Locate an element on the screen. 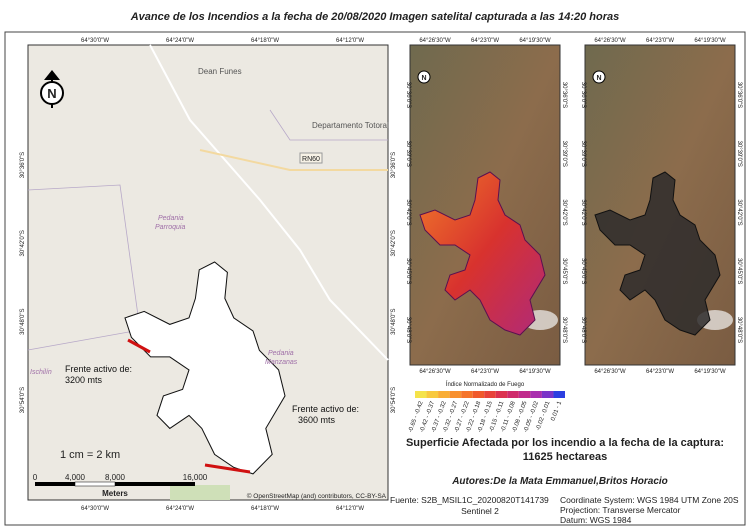  scale-bar is located at coordinates (115, 484).